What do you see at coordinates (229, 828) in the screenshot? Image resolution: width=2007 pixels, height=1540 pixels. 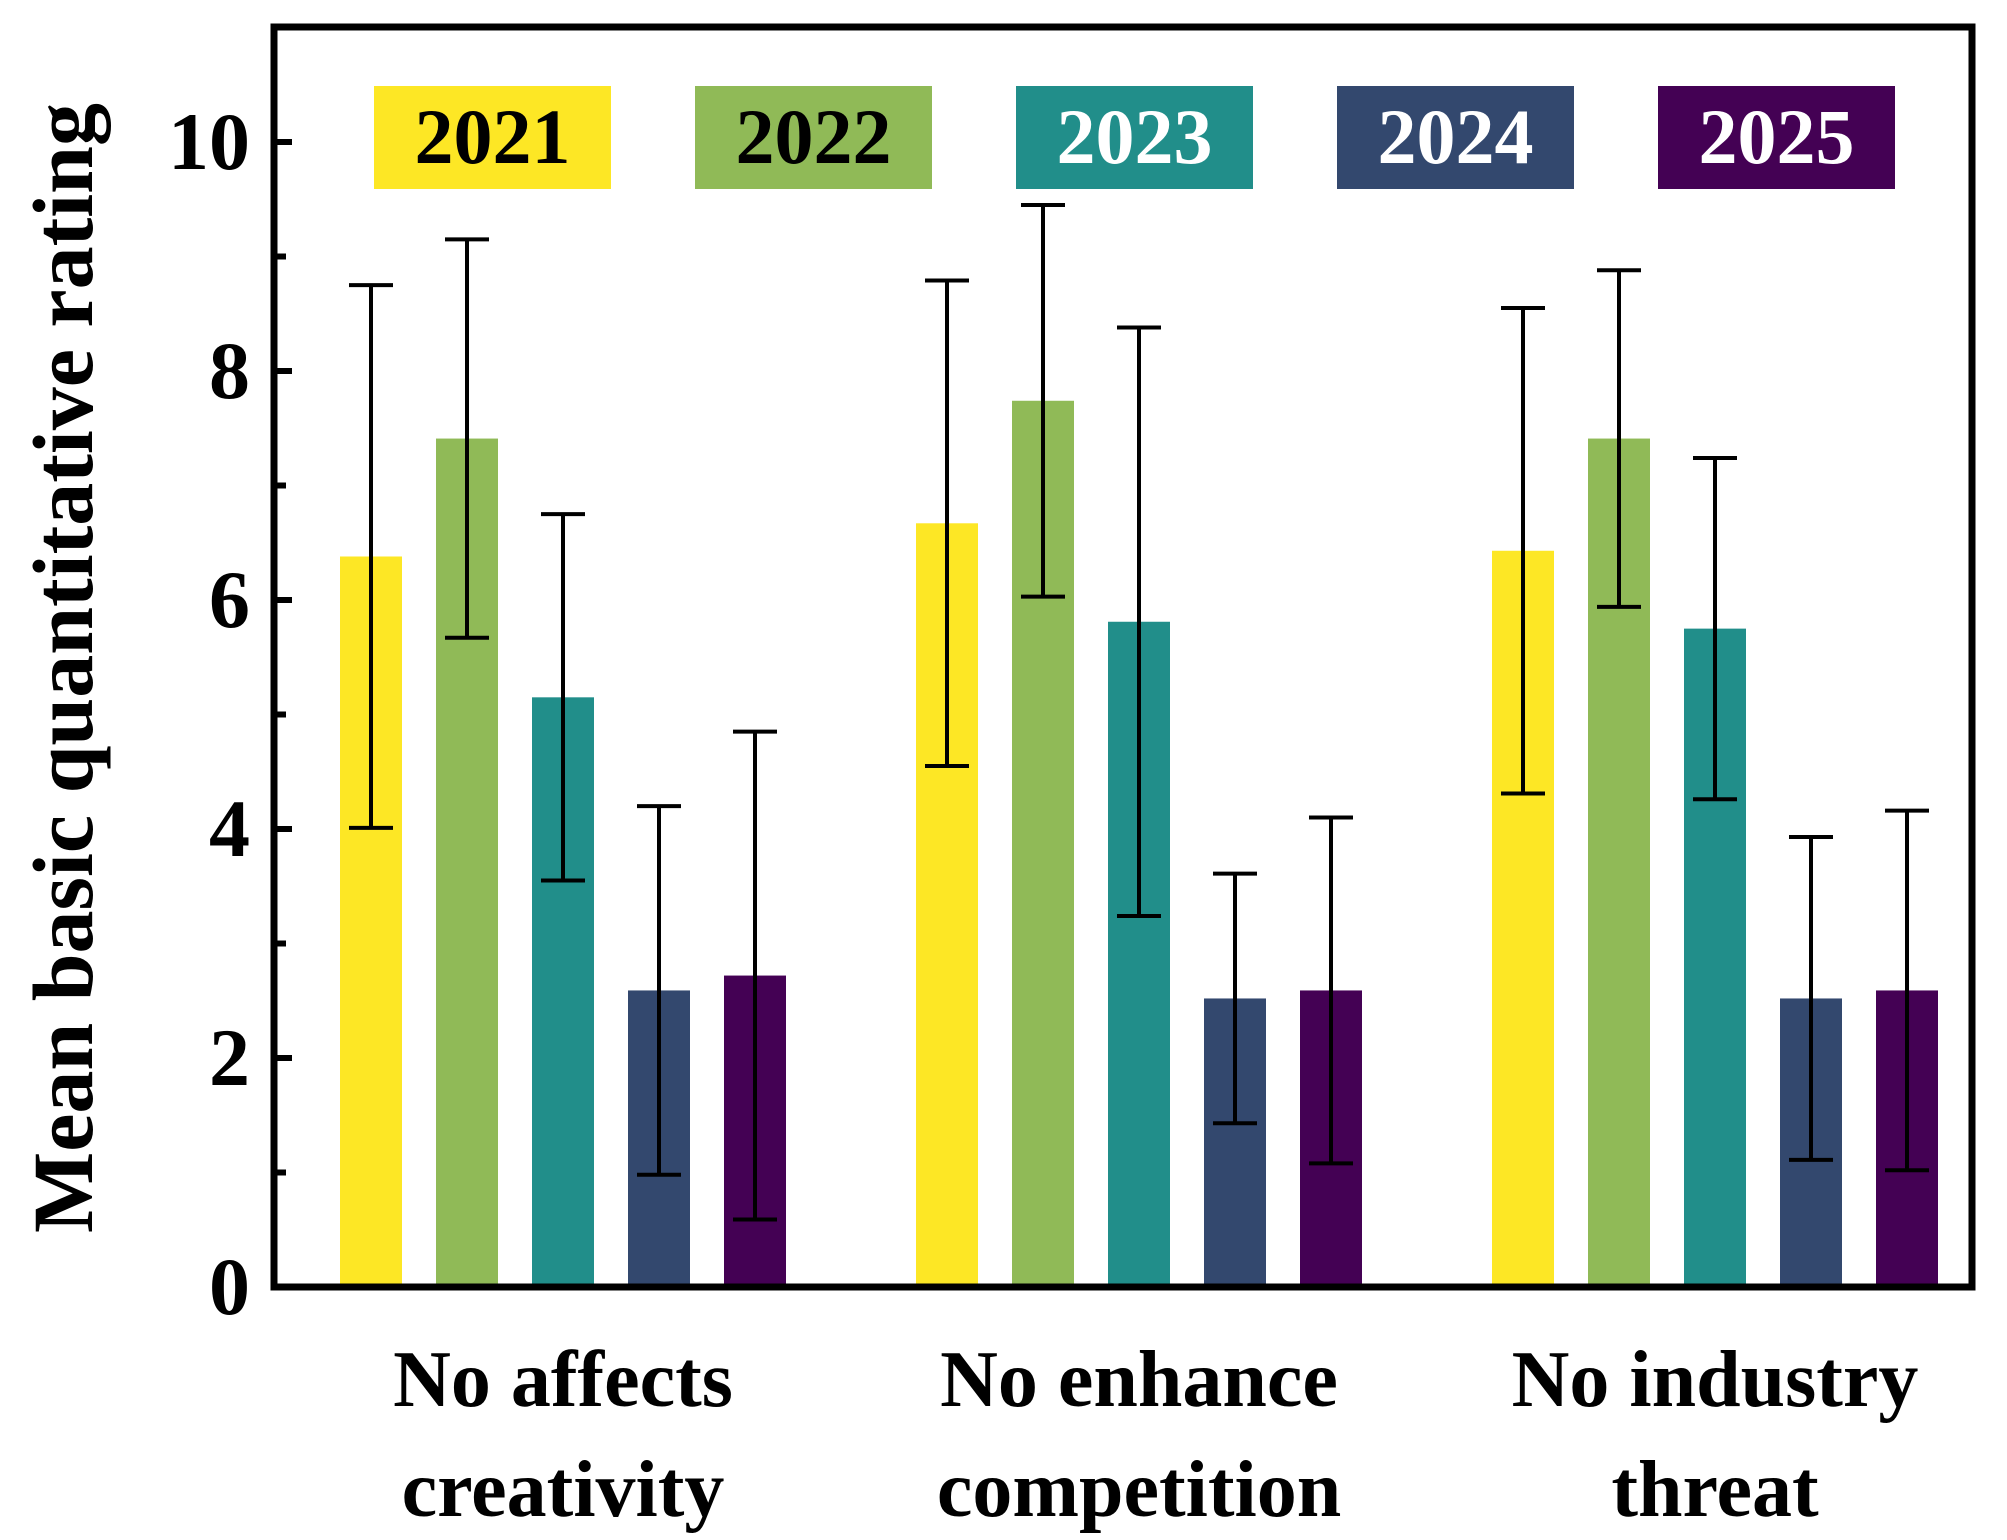 I see `y-tick-label: 4` at bounding box center [229, 828].